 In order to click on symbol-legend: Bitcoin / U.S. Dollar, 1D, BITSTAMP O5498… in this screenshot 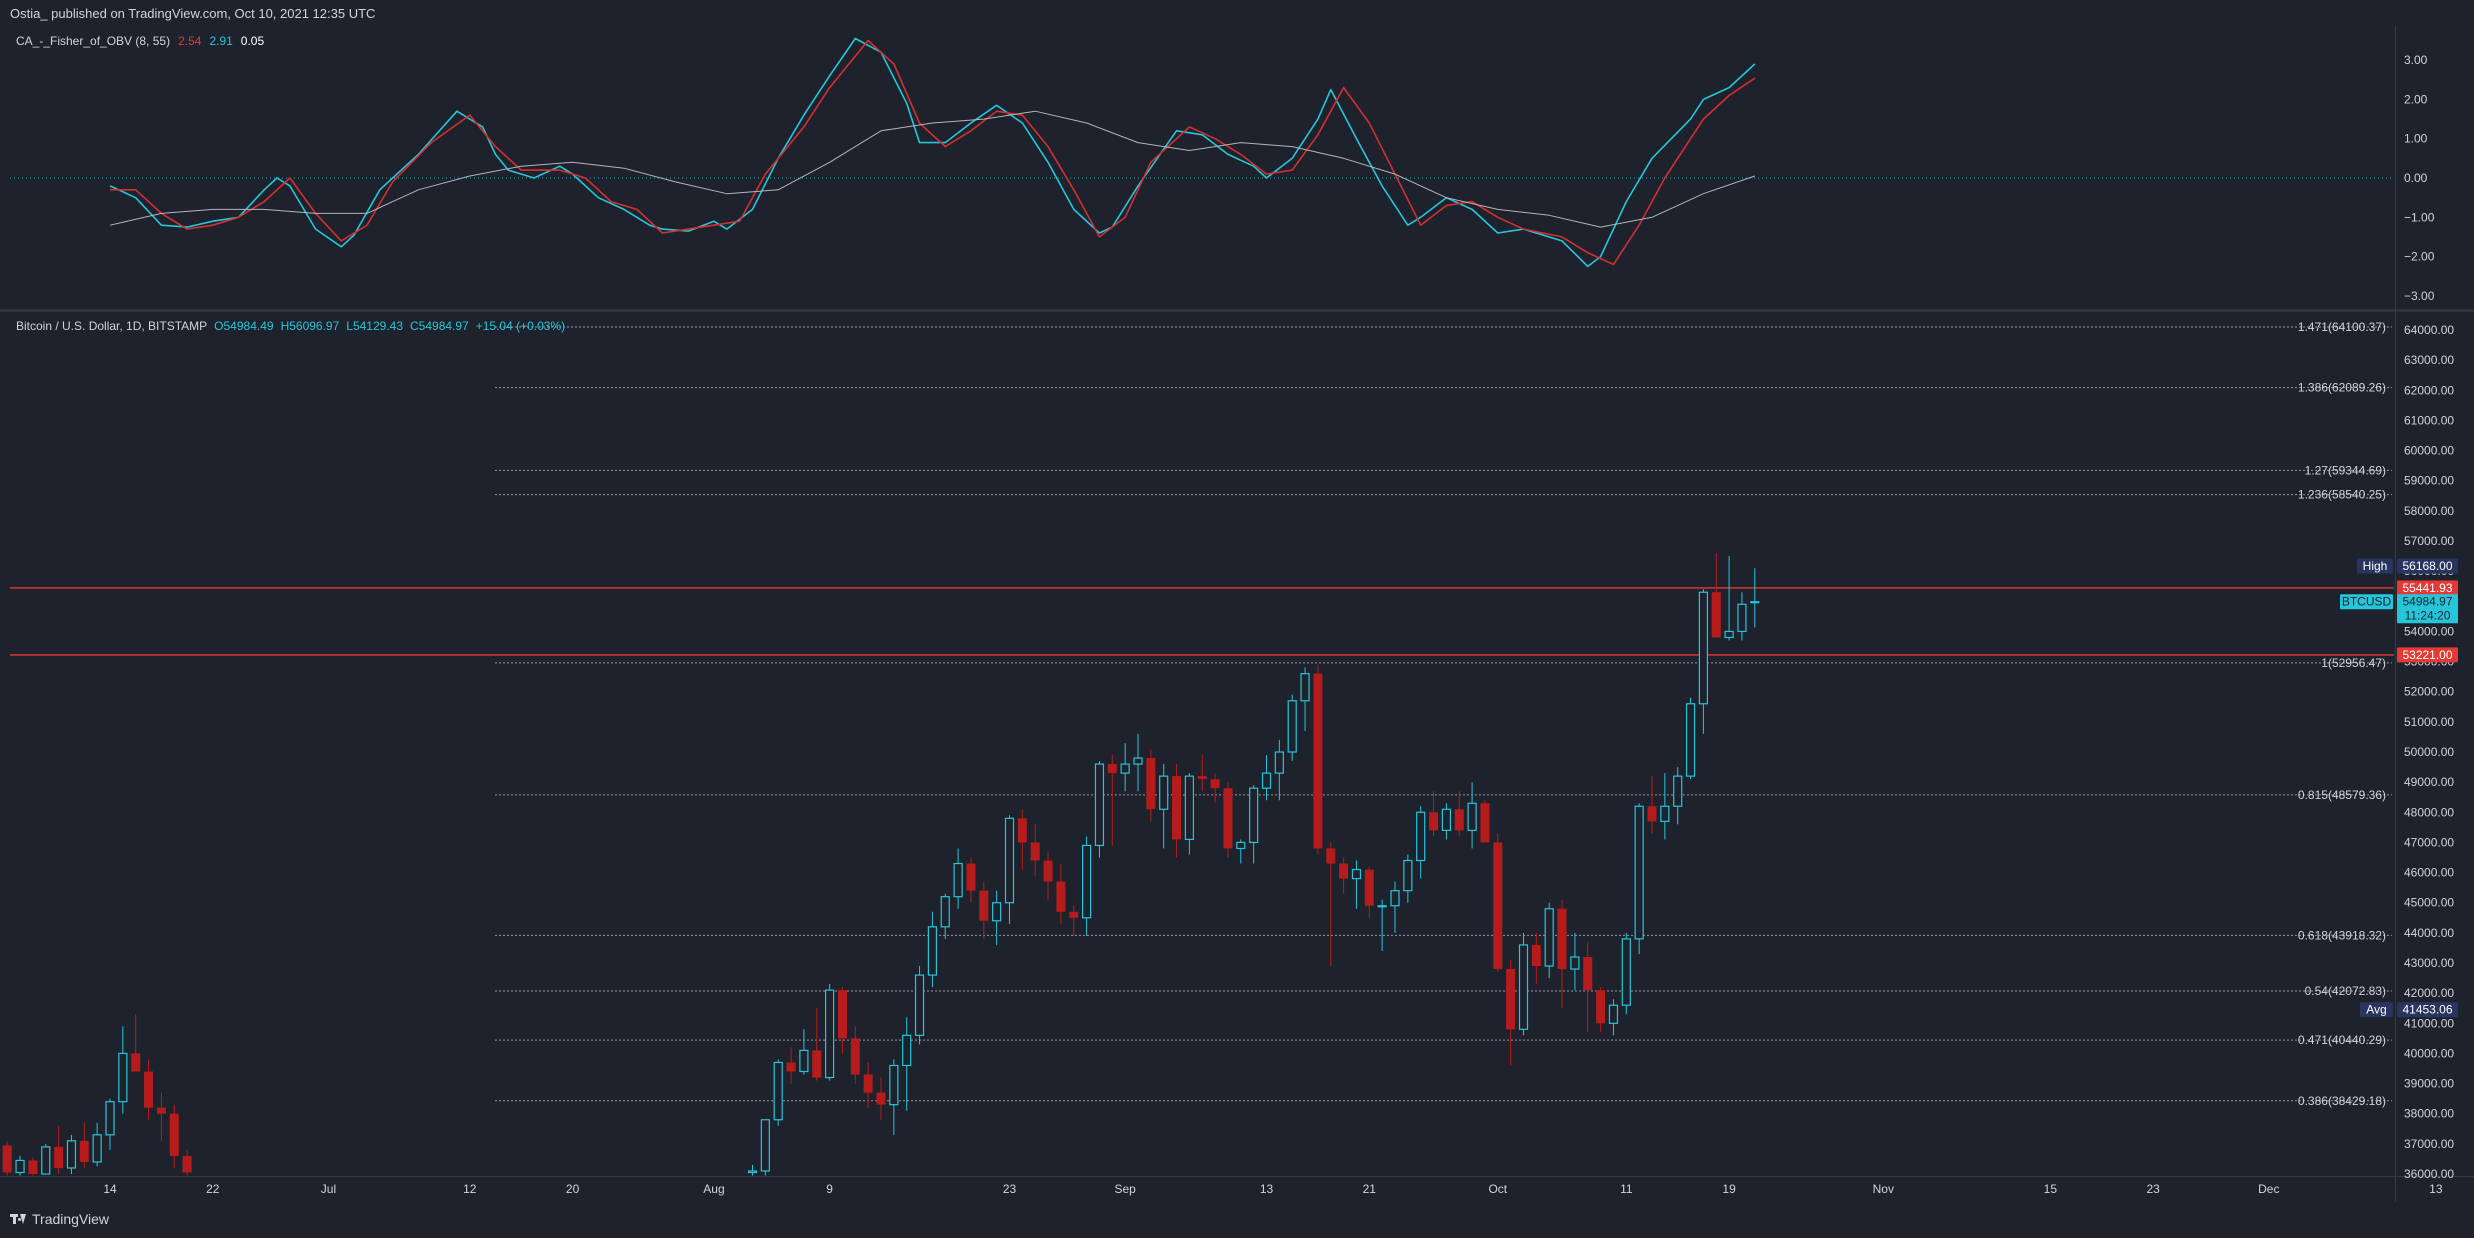, I will do `click(294, 326)`.